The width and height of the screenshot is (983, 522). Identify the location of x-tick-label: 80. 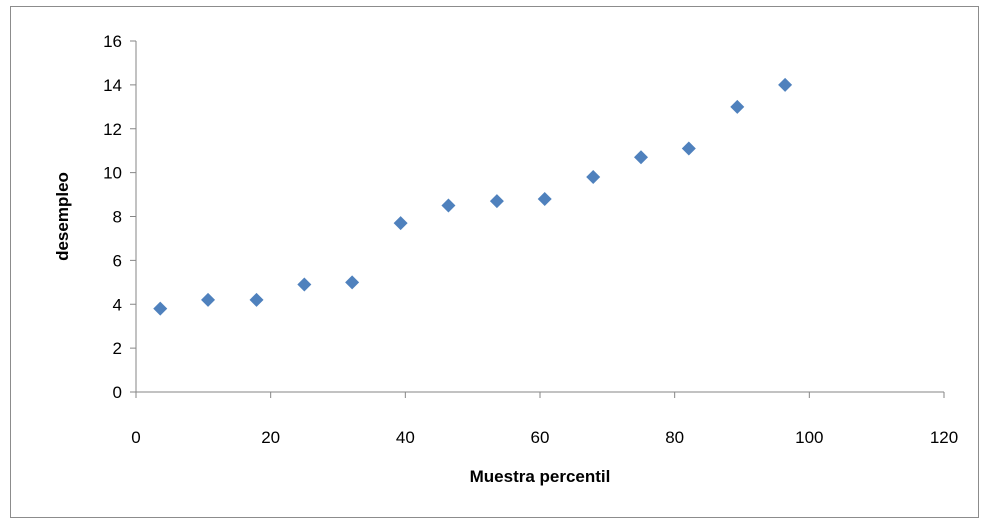
(674, 437).